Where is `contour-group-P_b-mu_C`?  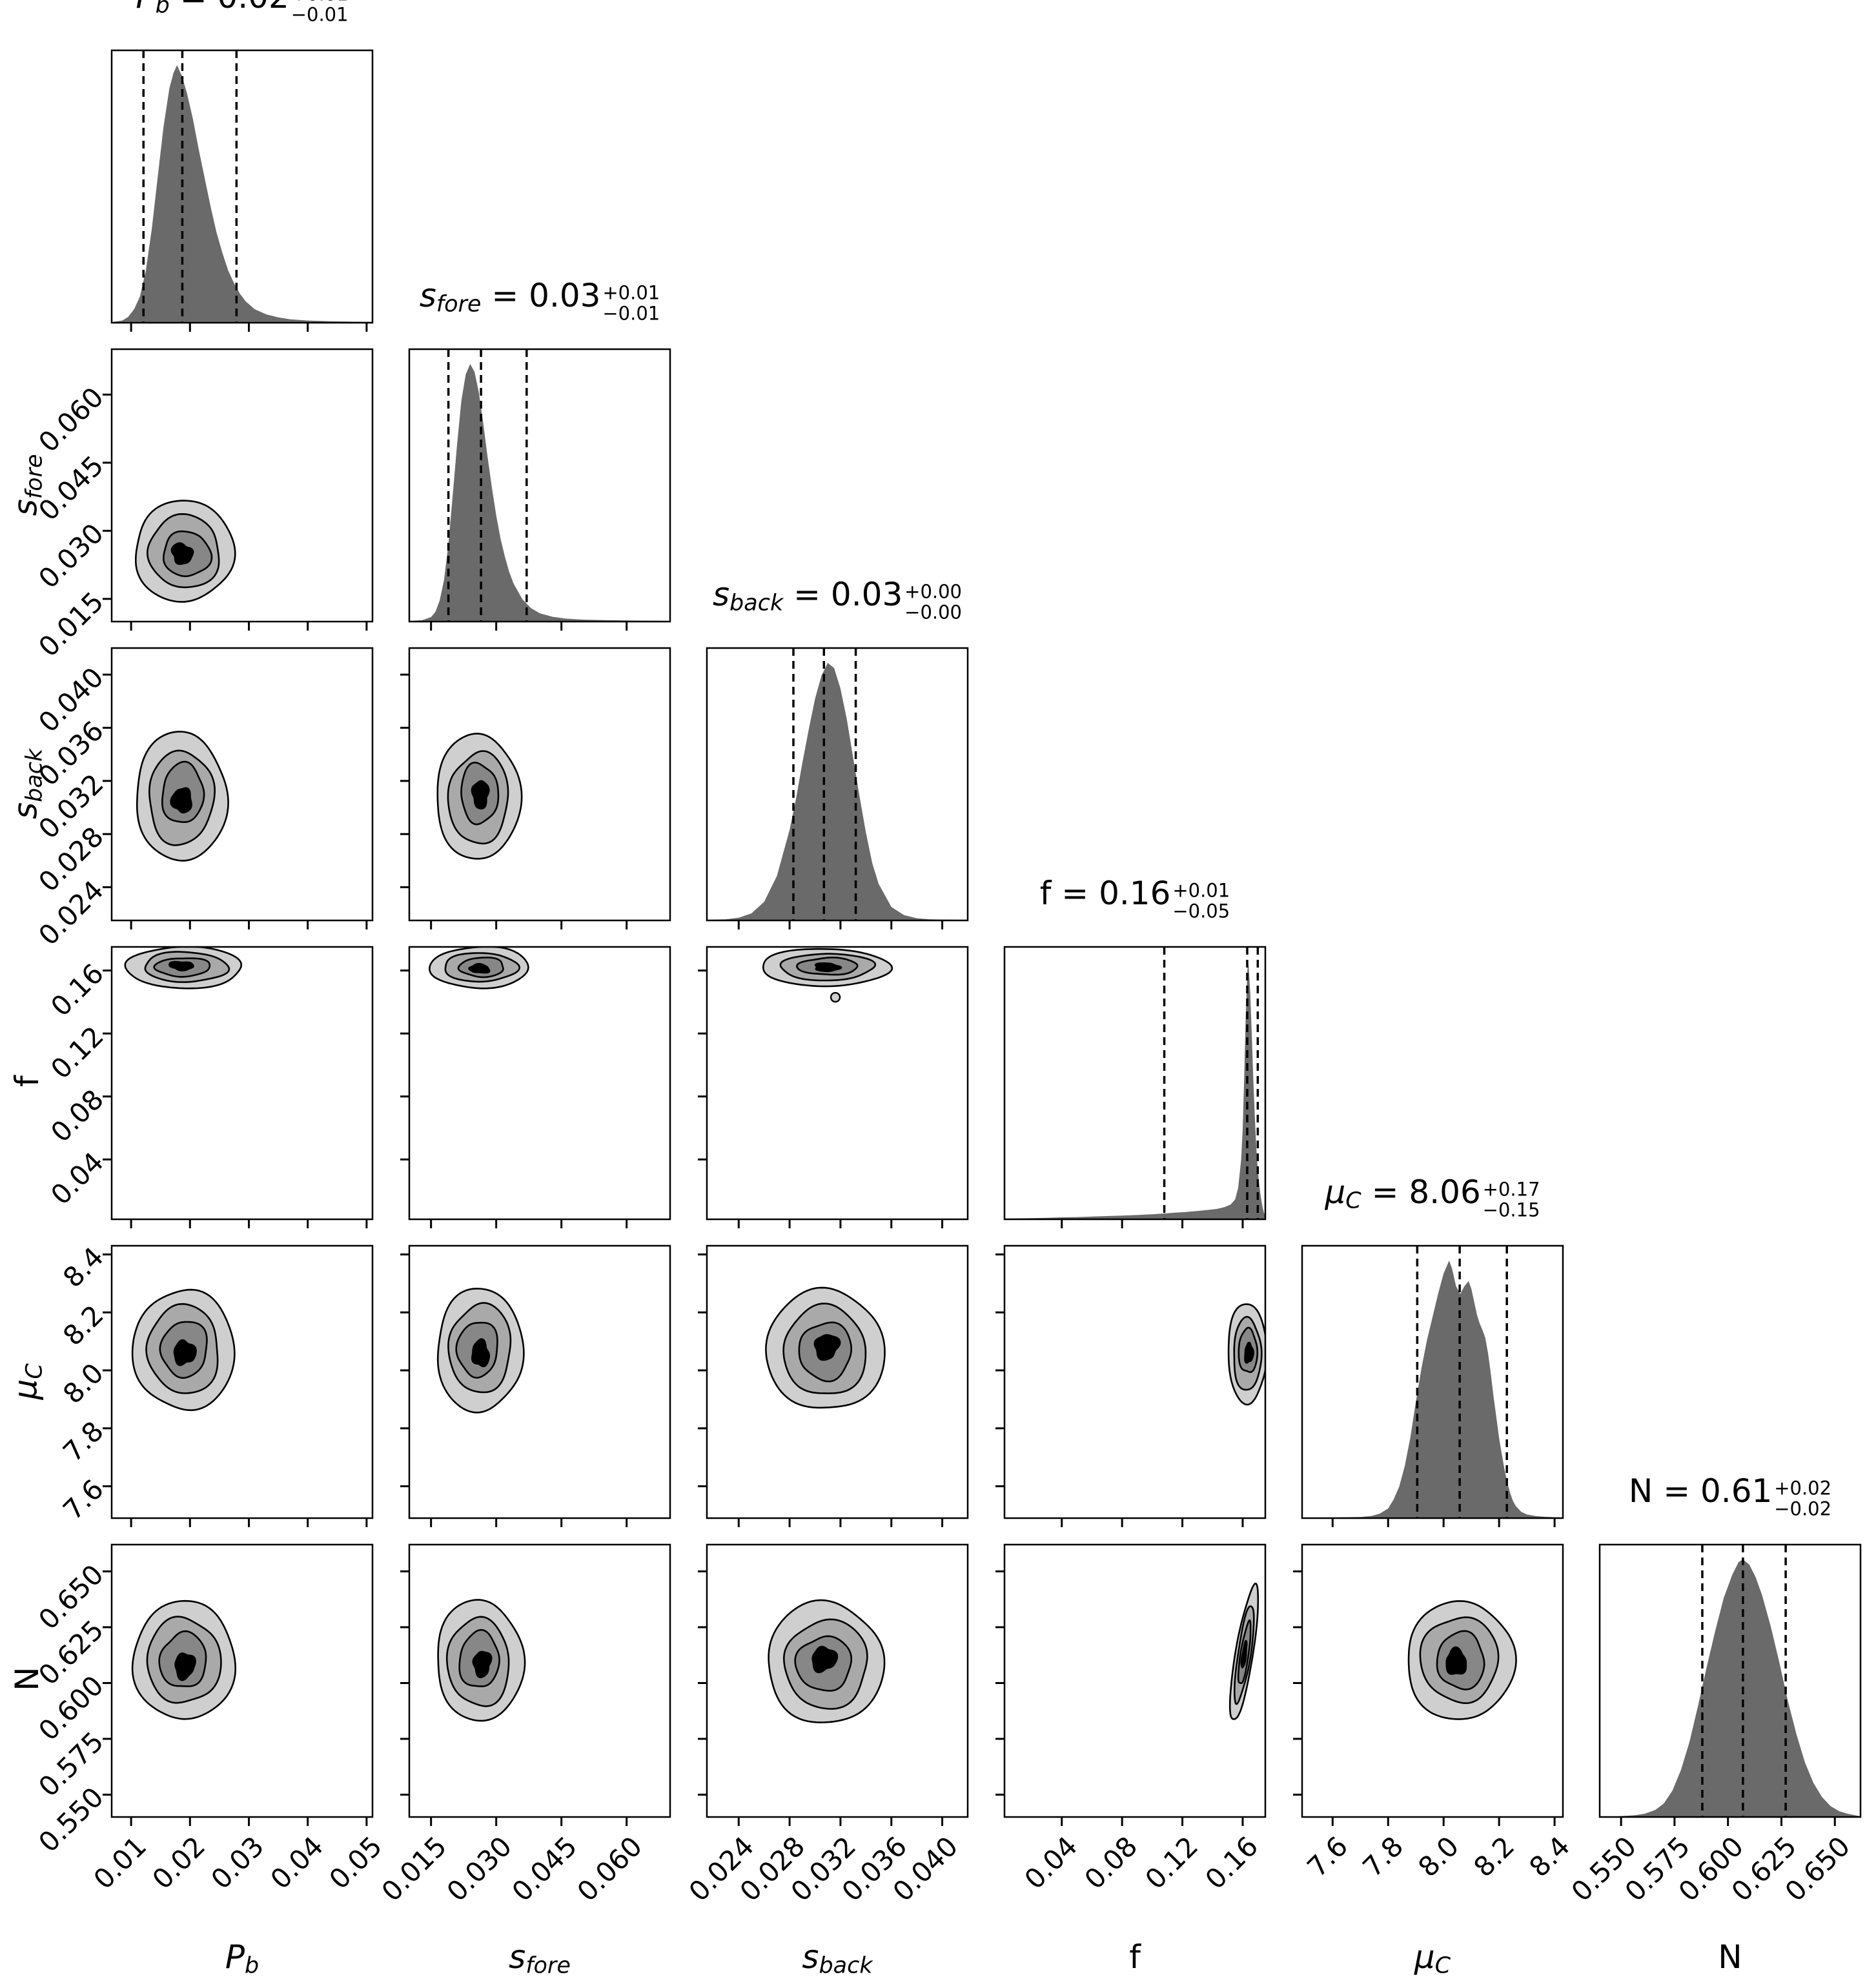
contour-group-P_b-mu_C is located at coordinates (183, 1350).